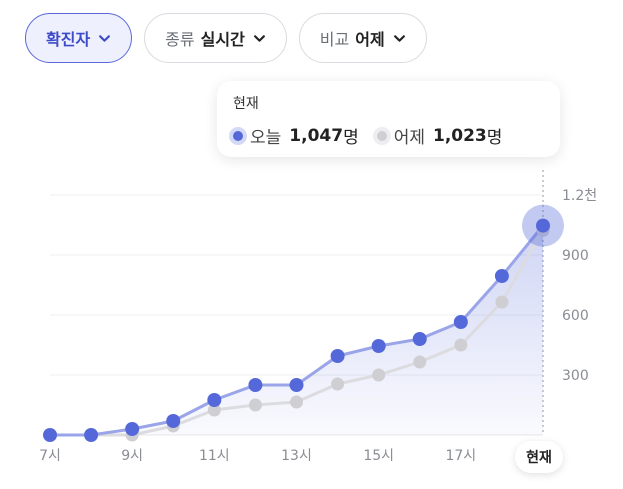 Image resolution: width=623 pixels, height=489 pixels. I want to click on filter-type-value: 실시간, so click(222, 39).